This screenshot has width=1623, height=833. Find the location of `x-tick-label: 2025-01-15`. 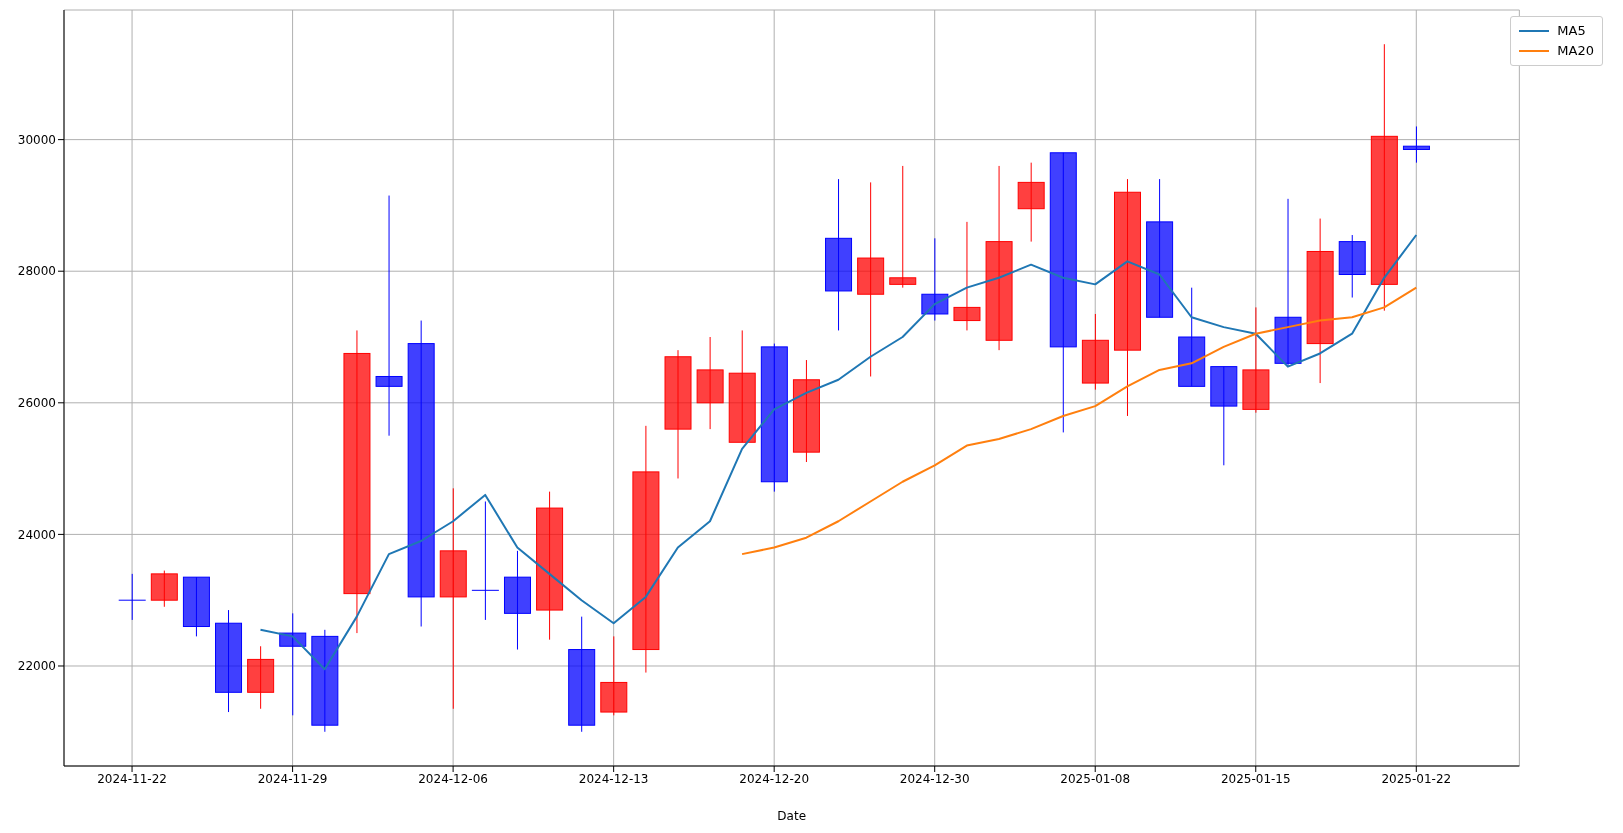

x-tick-label: 2025-01-15 is located at coordinates (1255, 778).